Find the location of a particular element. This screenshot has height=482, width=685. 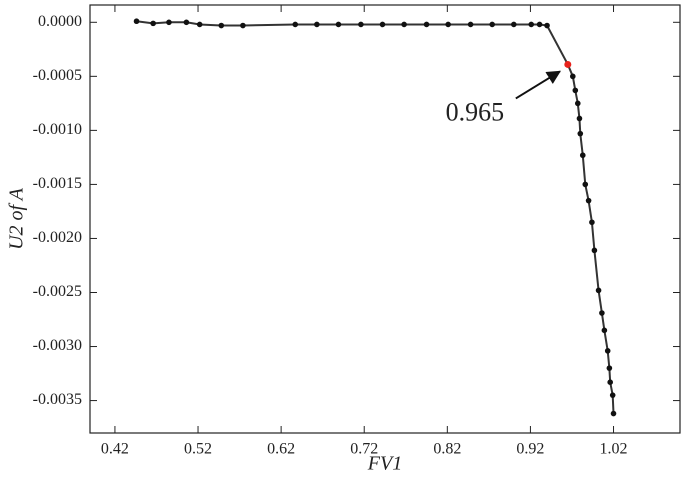

annotation-text: 0.965 is located at coordinates (475, 111).